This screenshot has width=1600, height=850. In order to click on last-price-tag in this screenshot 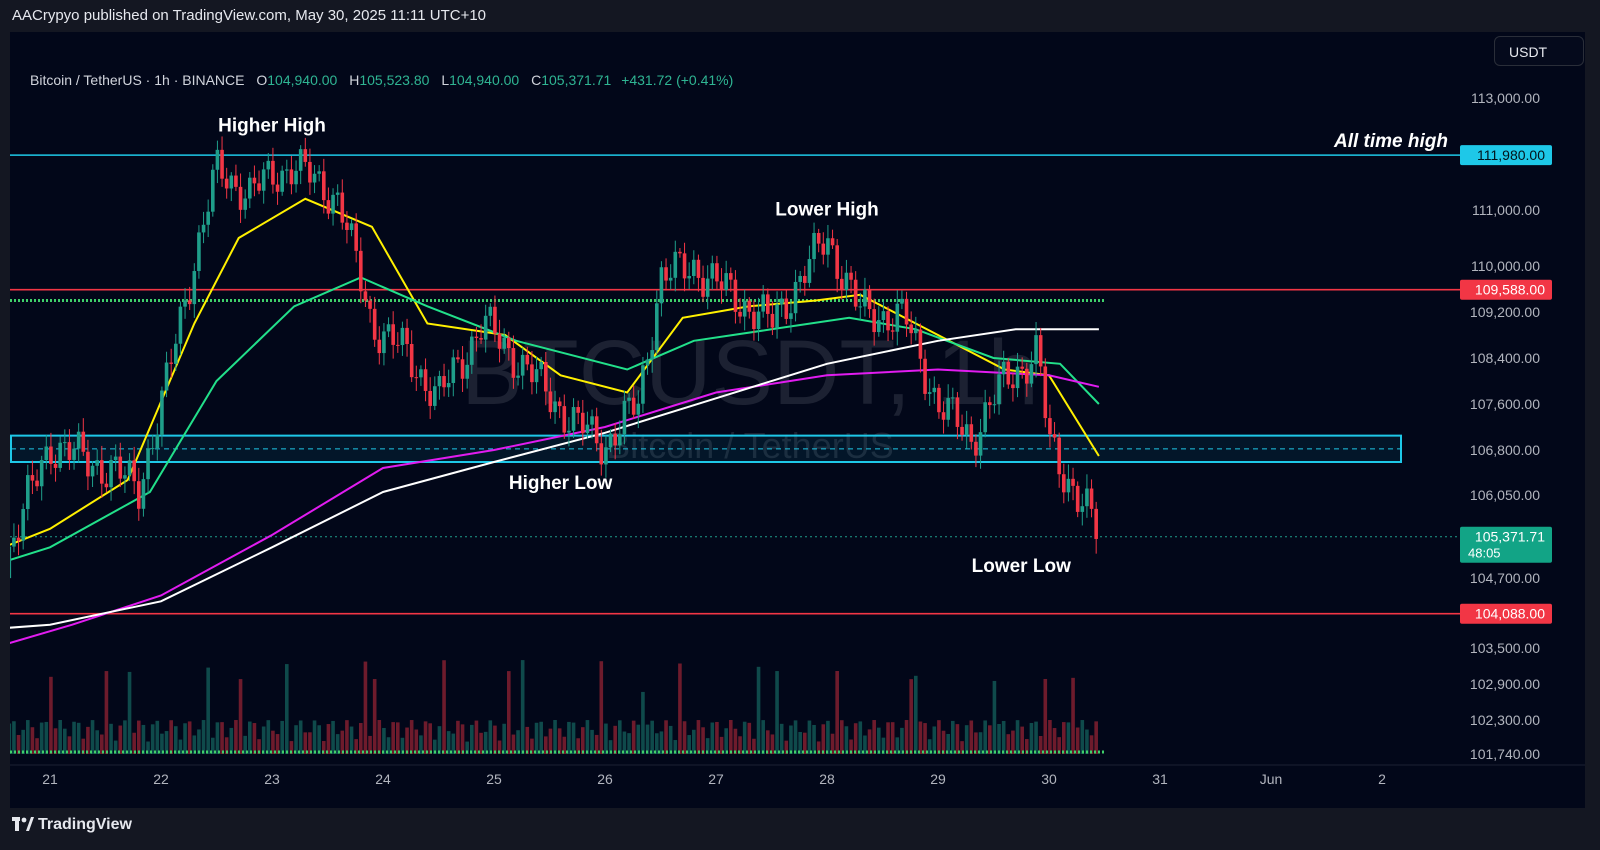, I will do `click(1506, 544)`.